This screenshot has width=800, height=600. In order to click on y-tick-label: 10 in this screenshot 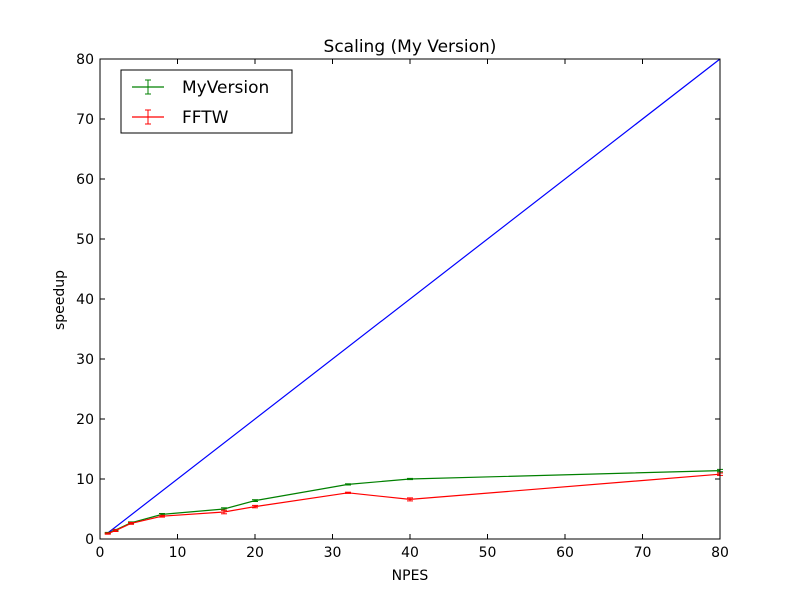, I will do `click(85, 480)`.